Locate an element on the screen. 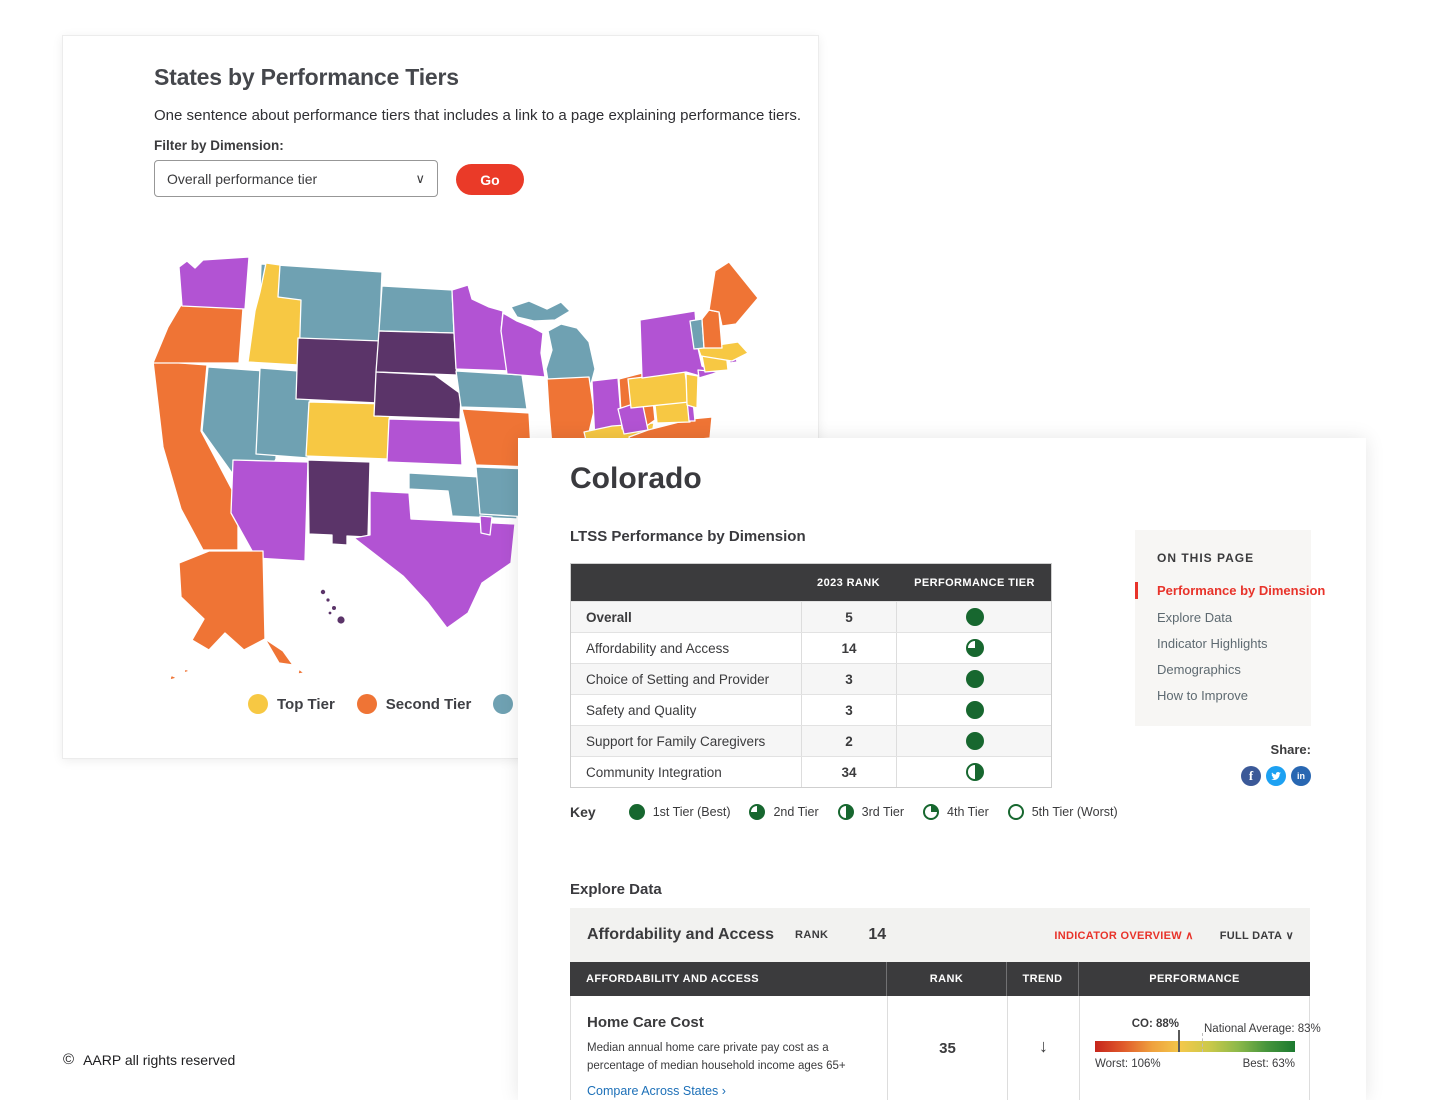 This screenshot has width=1440, height=1100. trend-cell: ↓ is located at coordinates (1043, 1048).